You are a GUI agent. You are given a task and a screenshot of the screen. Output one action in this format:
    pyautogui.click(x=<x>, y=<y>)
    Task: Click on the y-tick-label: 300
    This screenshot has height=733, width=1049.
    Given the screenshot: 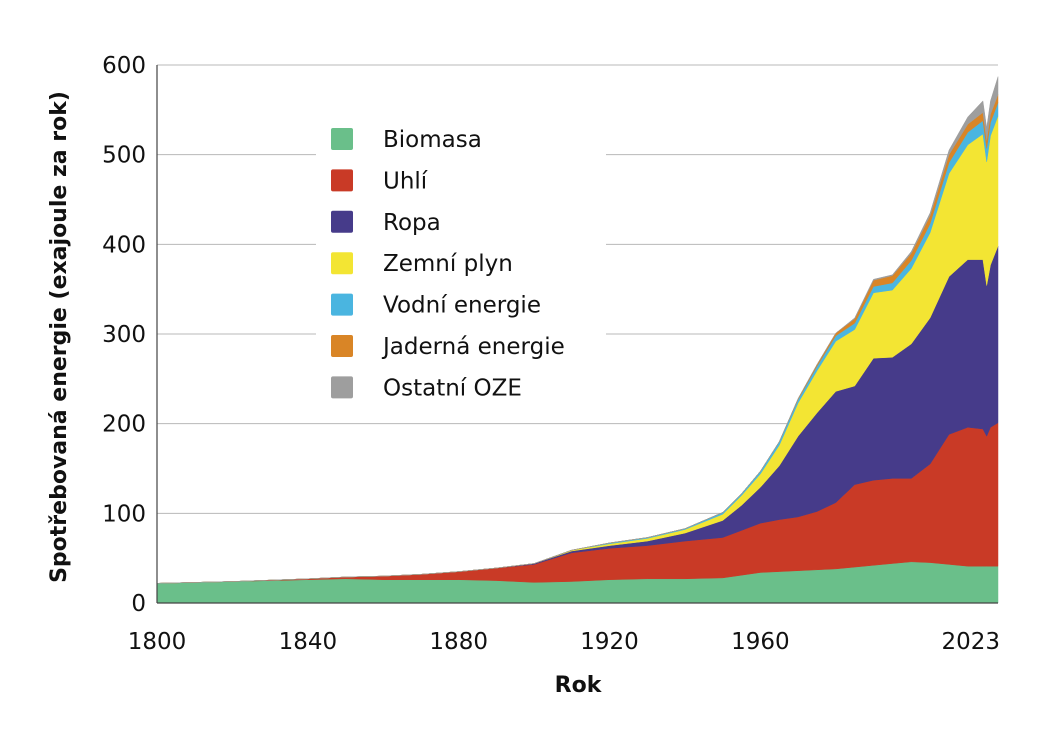 What is the action you would take?
    pyautogui.click(x=124, y=335)
    